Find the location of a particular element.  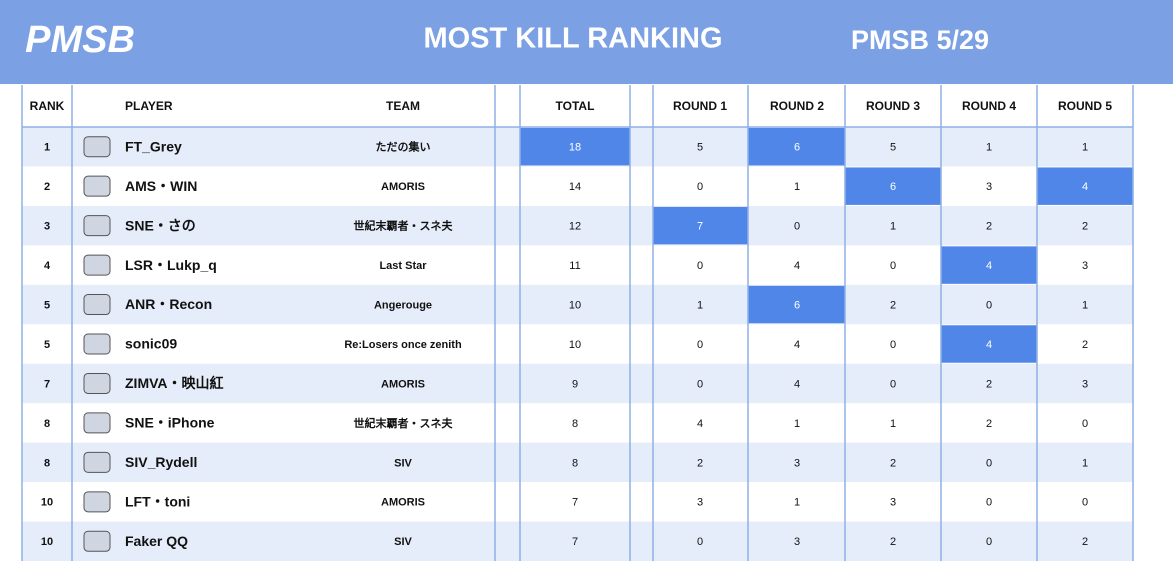

cell-text: 9 is located at coordinates (575, 384).